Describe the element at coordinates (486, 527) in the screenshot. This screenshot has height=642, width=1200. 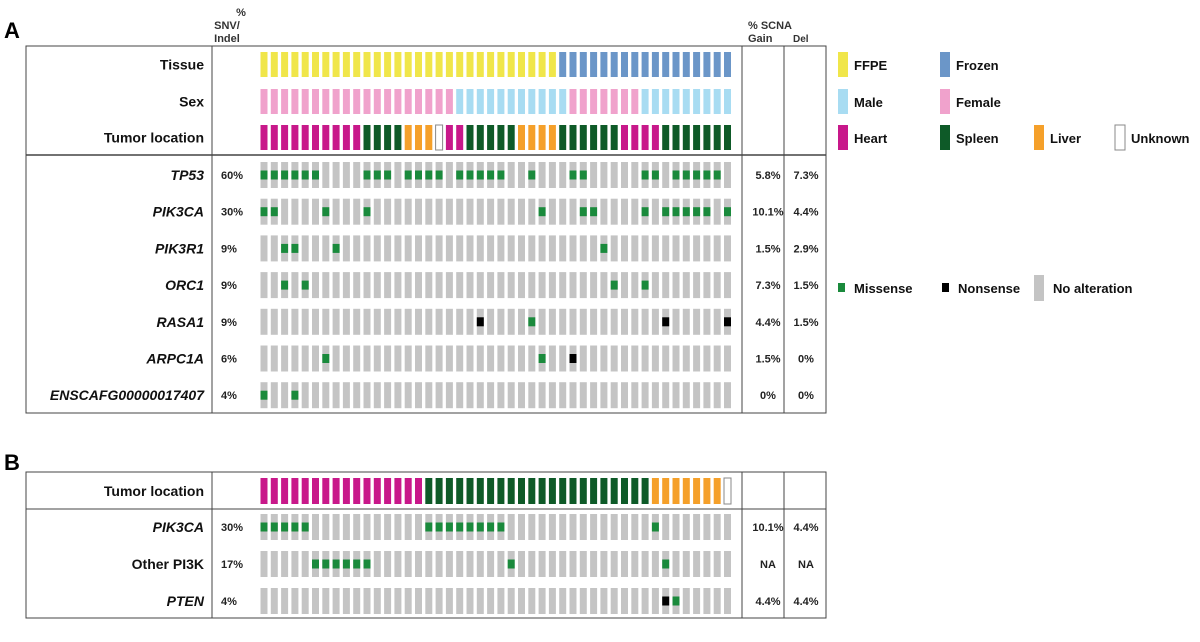
I see `gene-row-pik3ca: PIK3CA 30% 10.1% 4.4%` at that location.